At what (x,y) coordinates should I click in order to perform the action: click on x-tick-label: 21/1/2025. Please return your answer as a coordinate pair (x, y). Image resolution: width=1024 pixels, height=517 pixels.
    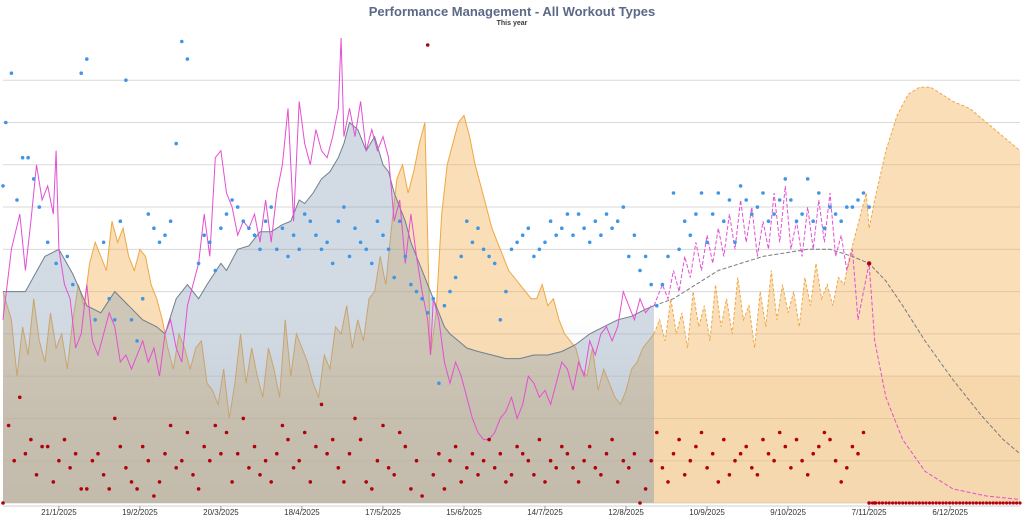
    Looking at the image, I should click on (59, 512).